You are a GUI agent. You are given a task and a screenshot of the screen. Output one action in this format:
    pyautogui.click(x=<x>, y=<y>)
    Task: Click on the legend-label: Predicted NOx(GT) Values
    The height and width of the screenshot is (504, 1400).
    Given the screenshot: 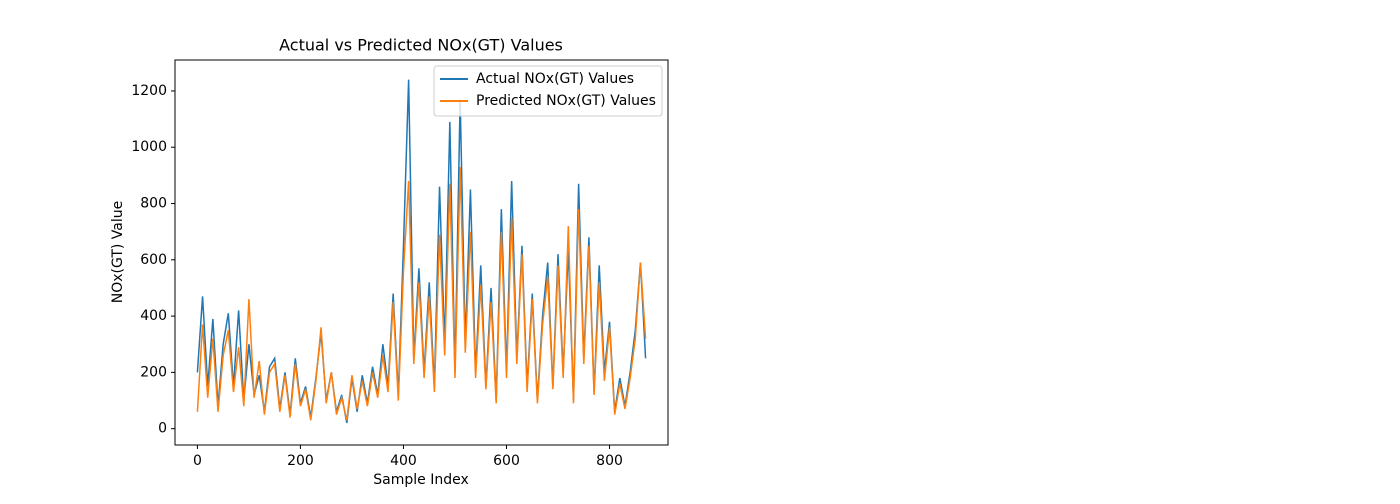 What is the action you would take?
    pyautogui.click(x=566, y=101)
    